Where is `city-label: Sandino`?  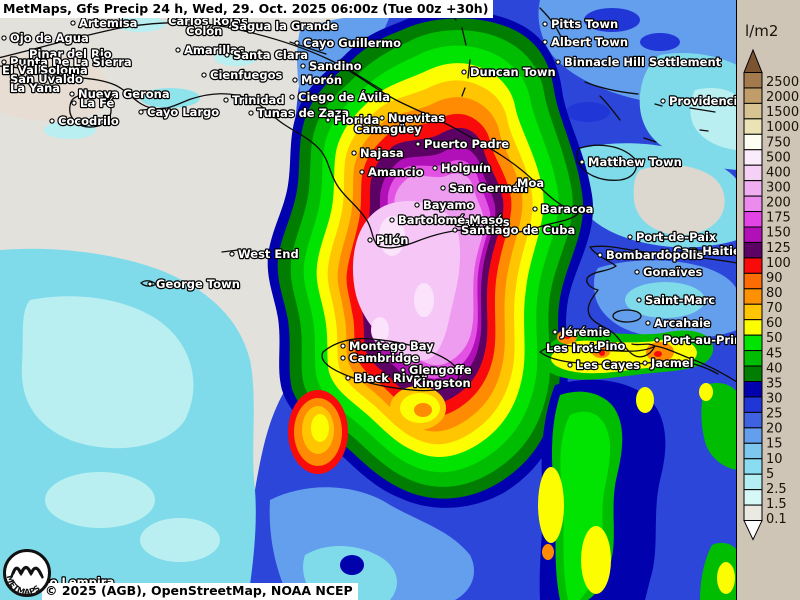 city-label: Sandino is located at coordinates (335, 66).